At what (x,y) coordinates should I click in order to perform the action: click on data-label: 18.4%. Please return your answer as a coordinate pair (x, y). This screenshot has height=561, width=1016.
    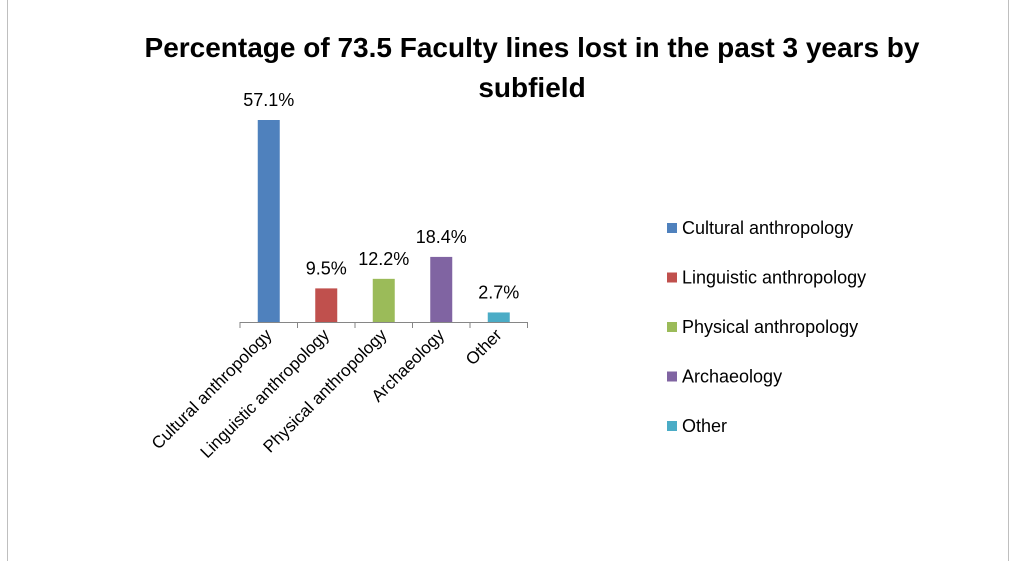
    Looking at the image, I should click on (441, 237).